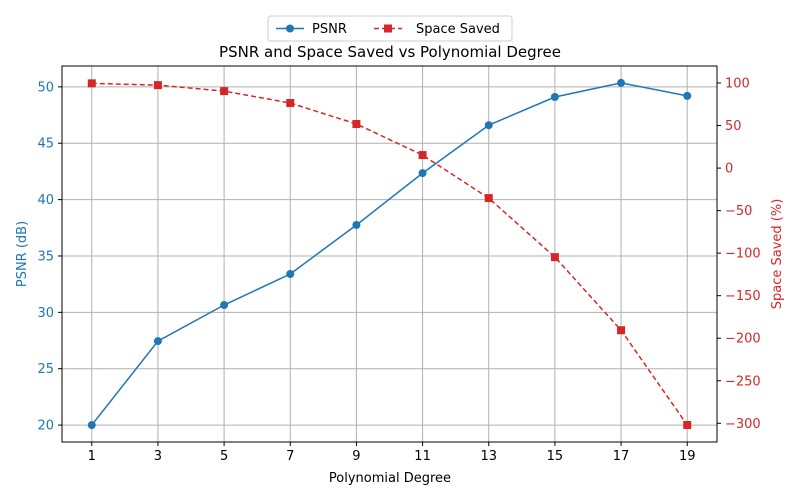 The width and height of the screenshot is (800, 504). Describe the element at coordinates (555, 456) in the screenshot. I see `x-tick-label: 15` at that location.